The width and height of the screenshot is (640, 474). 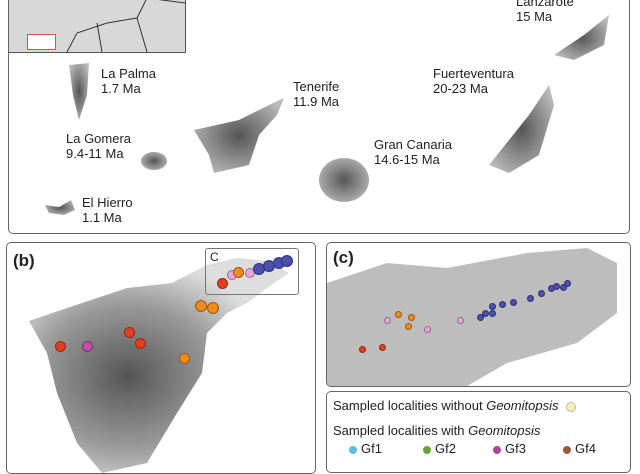 What do you see at coordinates (571, 406) in the screenshot?
I see `without-geomitopsis-dot` at bounding box center [571, 406].